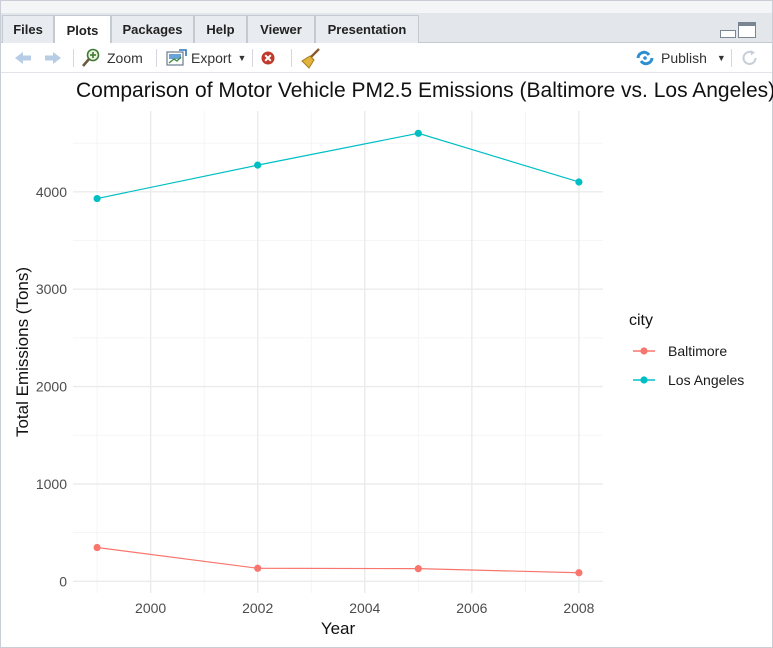  I want to click on tab-plots: Plots, so click(82, 29).